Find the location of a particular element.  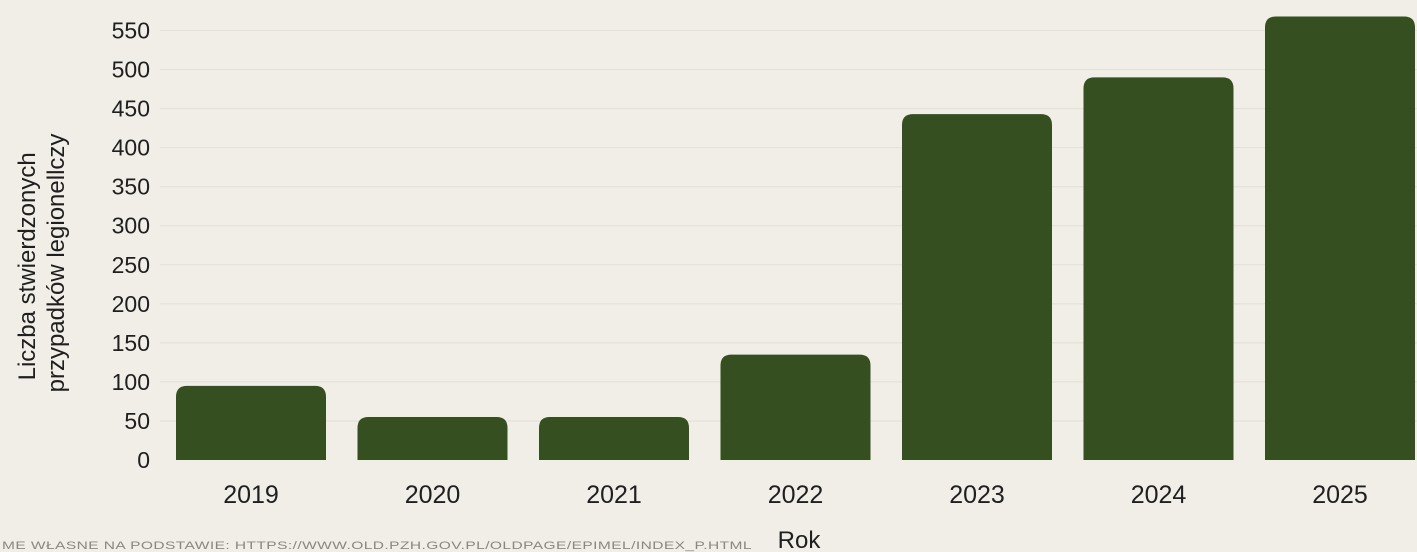

x-axis-ticks: 2019 2020 2021 2022 2023 2024 2025 is located at coordinates (795, 495).